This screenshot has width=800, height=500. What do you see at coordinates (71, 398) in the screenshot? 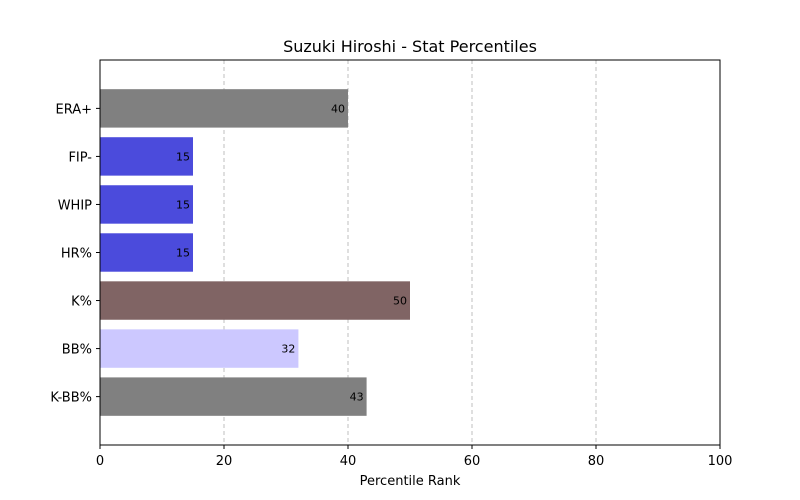
I see `y-tick-label: K-BB%` at bounding box center [71, 398].